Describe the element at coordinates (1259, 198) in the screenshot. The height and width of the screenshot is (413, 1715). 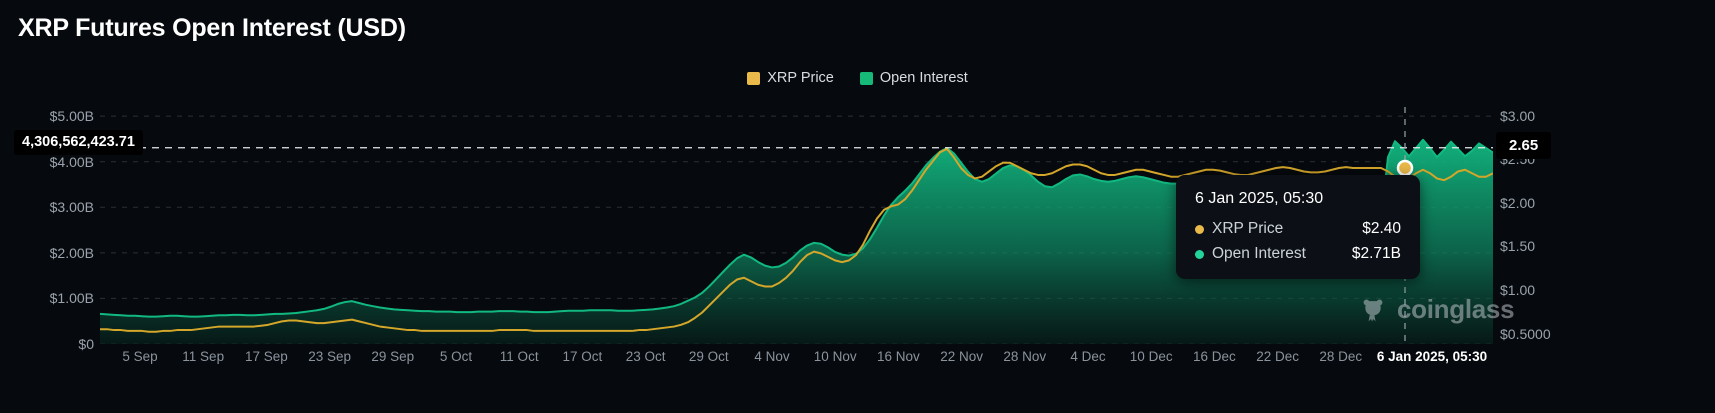
I see `tooltip-title: 6 Jan 2025, 05:30` at that location.